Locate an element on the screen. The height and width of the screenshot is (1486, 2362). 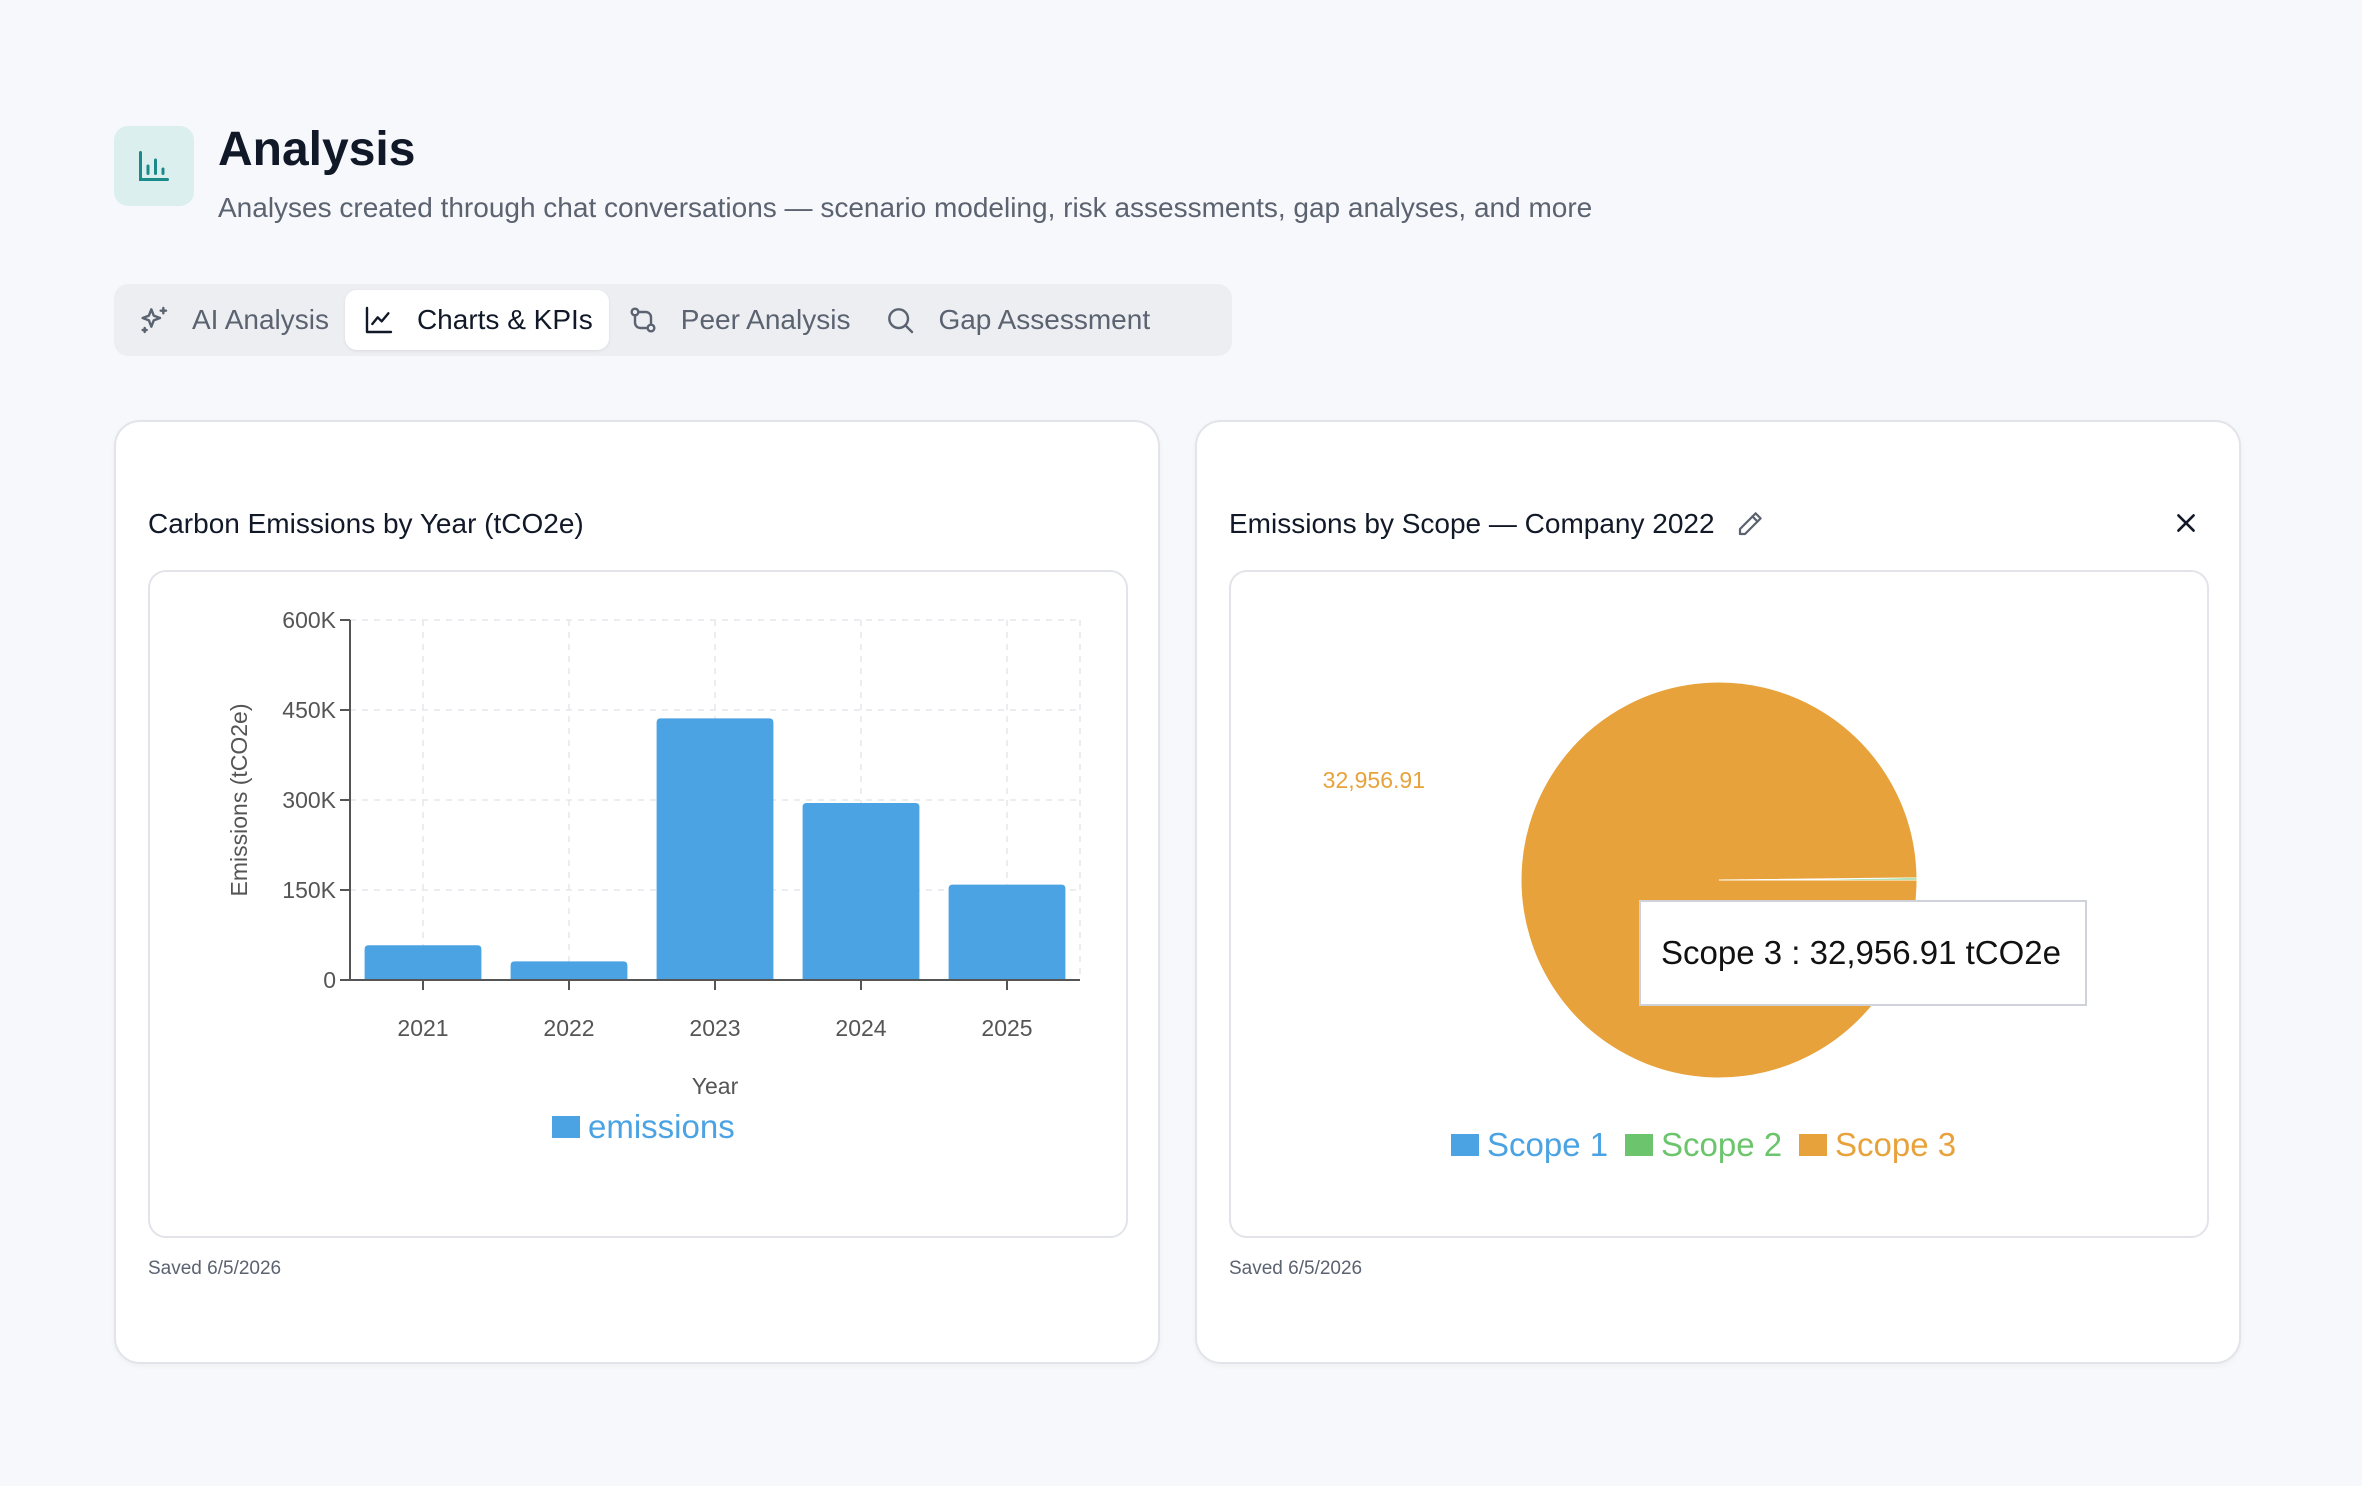
tab-gap-assessment: Gap Assessment is located at coordinates (1016, 320).